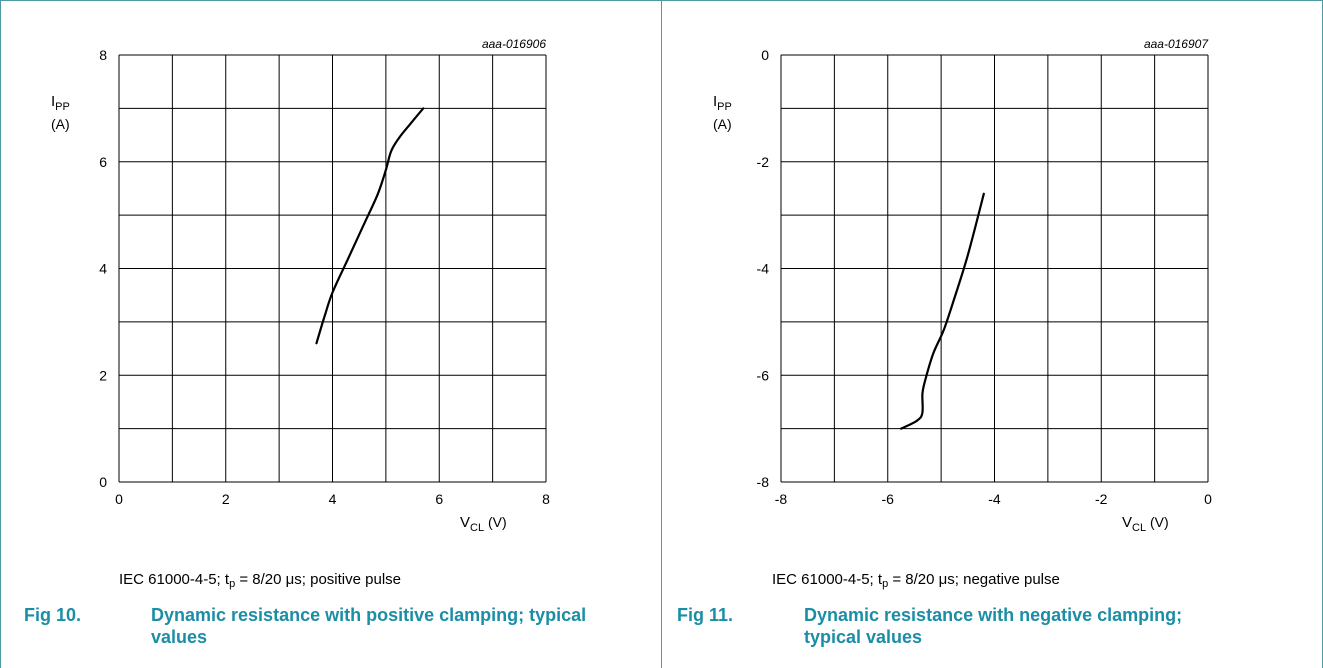 The height and width of the screenshot is (668, 1323). Describe the element at coordinates (763, 375) in the screenshot. I see `y-tick-label: -6` at that location.